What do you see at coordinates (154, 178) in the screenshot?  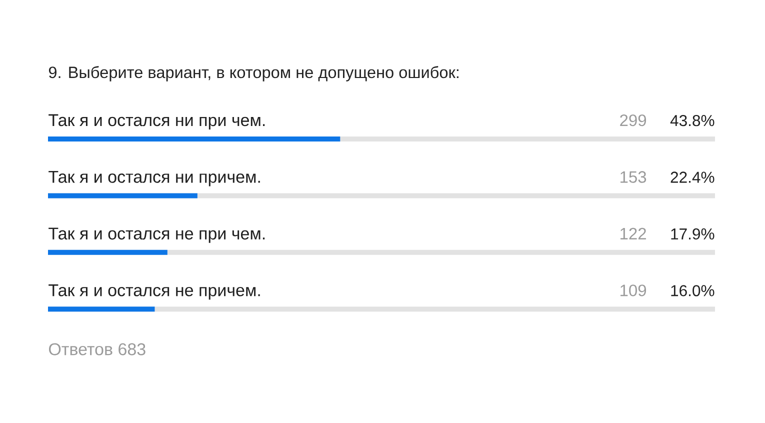 I see `y-tick-label: Так я и остался ни причем.` at bounding box center [154, 178].